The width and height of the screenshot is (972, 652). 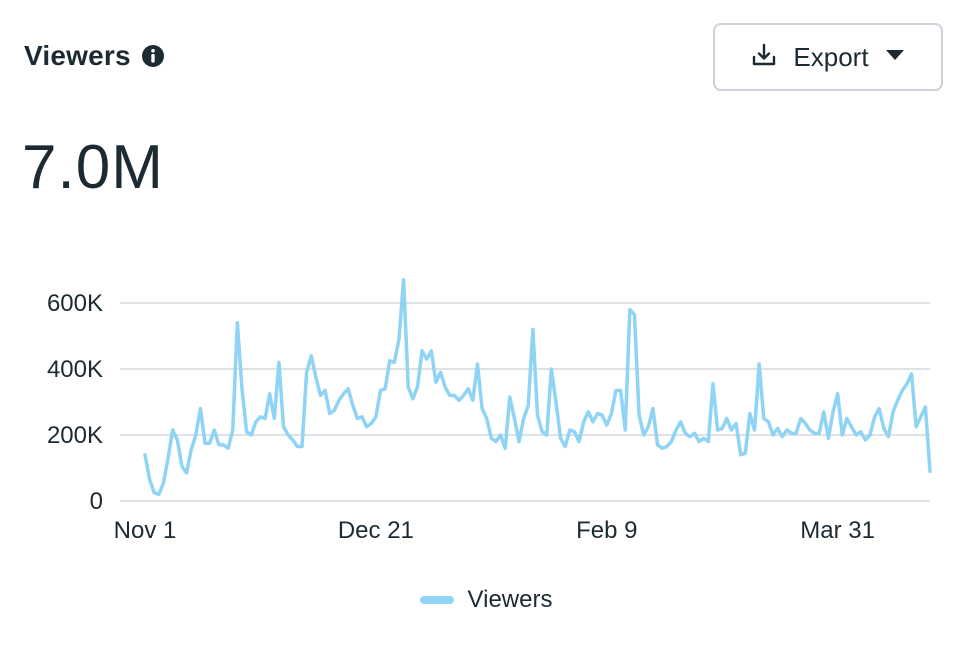 I want to click on chart-legend: Viewers, so click(x=486, y=600).